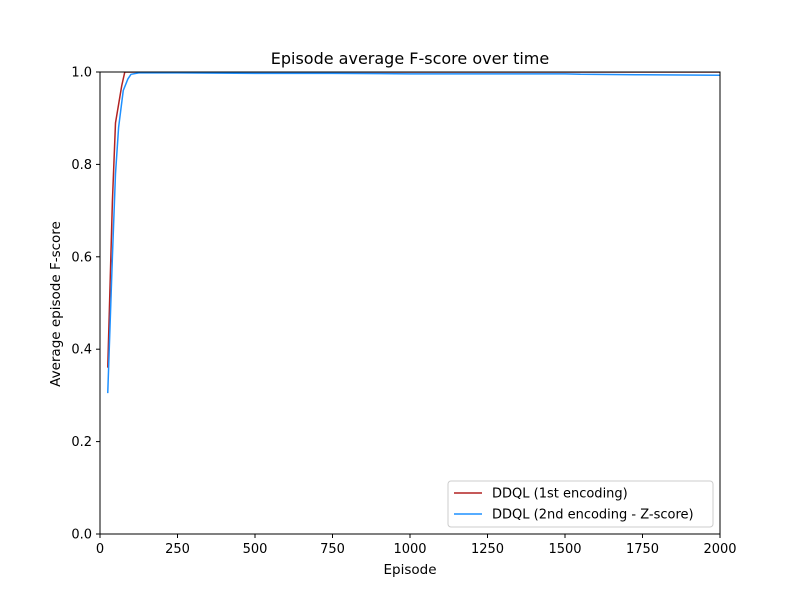 This screenshot has width=800, height=605. I want to click on y-axis-label: Average episode F-score, so click(56, 304).